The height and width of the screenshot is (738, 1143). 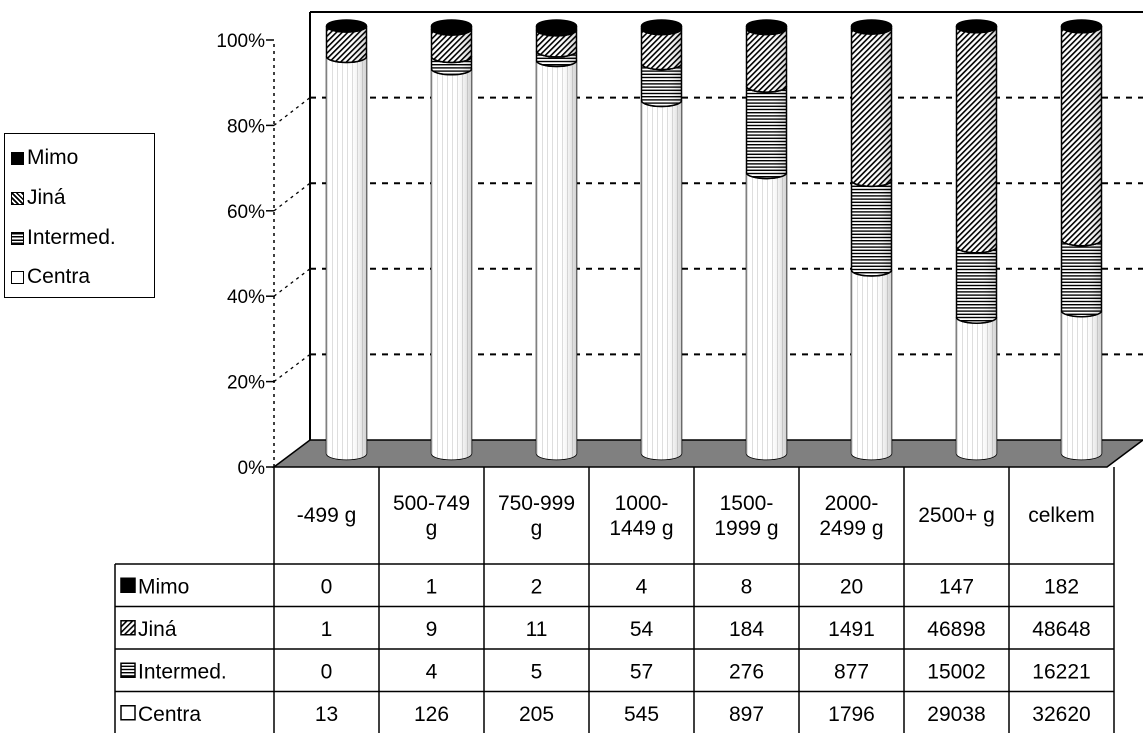 I want to click on y-tick-label: 40%, so click(x=246, y=297).